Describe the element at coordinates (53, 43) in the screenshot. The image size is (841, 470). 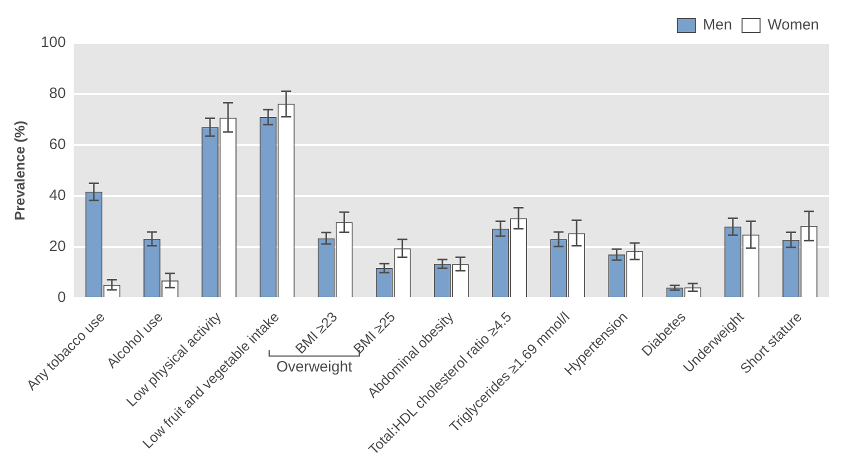
I see `y-tick-label: 100` at that location.